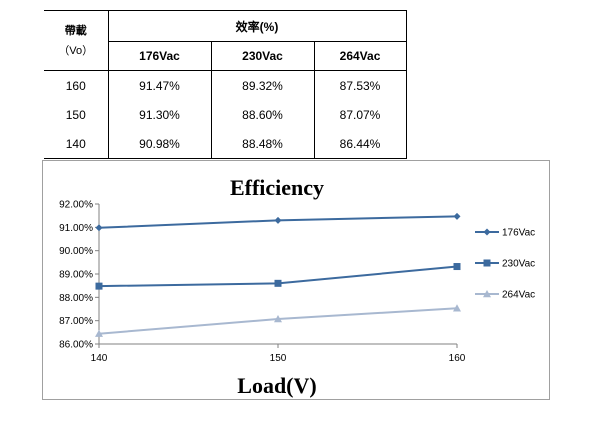  What do you see at coordinates (76, 40) in the screenshot?
I see `load-header-cell: 帶載 （Vo）` at bounding box center [76, 40].